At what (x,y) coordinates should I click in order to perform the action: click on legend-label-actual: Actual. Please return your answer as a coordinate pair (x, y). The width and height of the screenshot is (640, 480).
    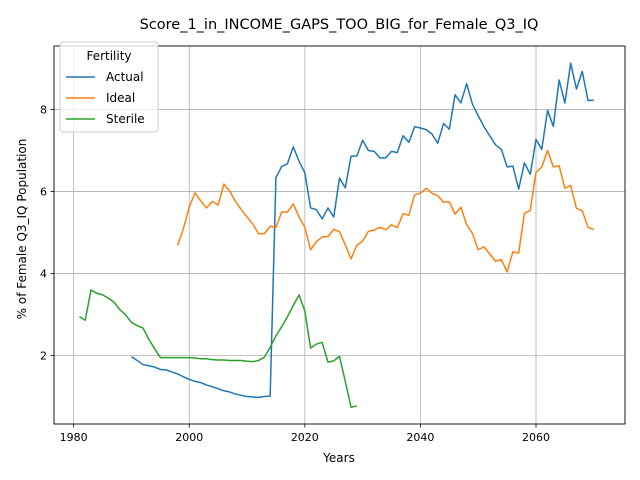
    Looking at the image, I should click on (125, 77).